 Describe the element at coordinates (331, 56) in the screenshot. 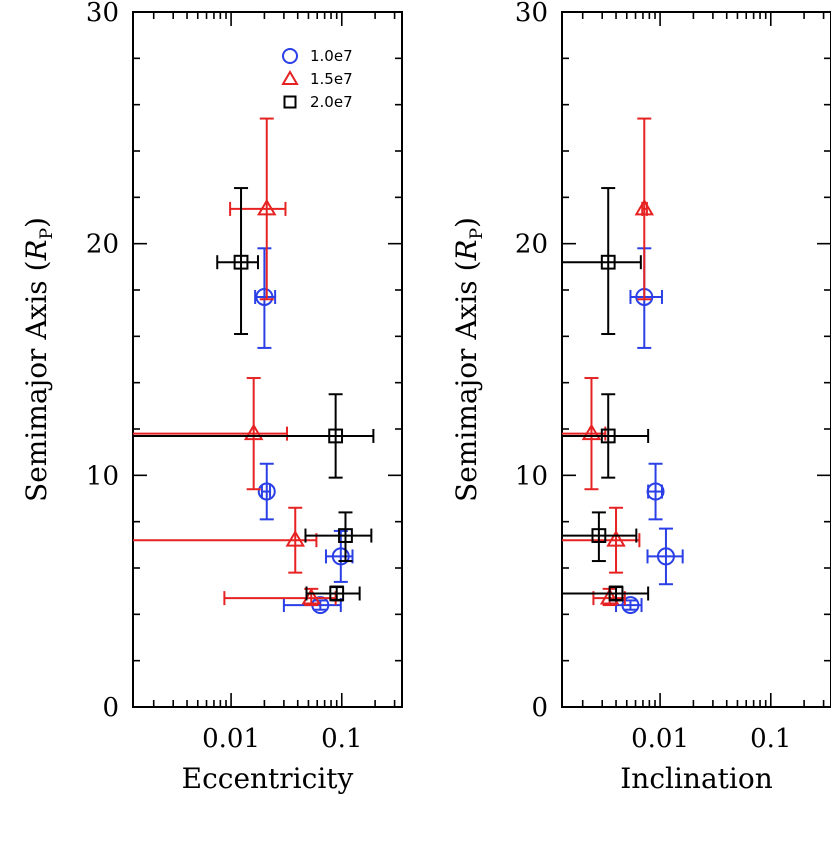

I see `legend-label: 1.0e7` at that location.